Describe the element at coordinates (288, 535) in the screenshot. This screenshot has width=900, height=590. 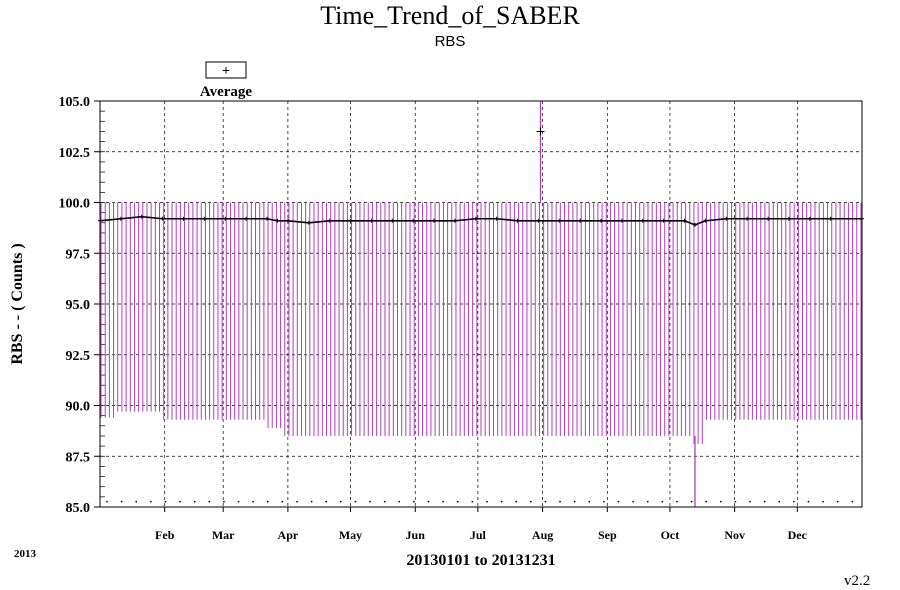
I see `x-tick-label: Apr` at that location.